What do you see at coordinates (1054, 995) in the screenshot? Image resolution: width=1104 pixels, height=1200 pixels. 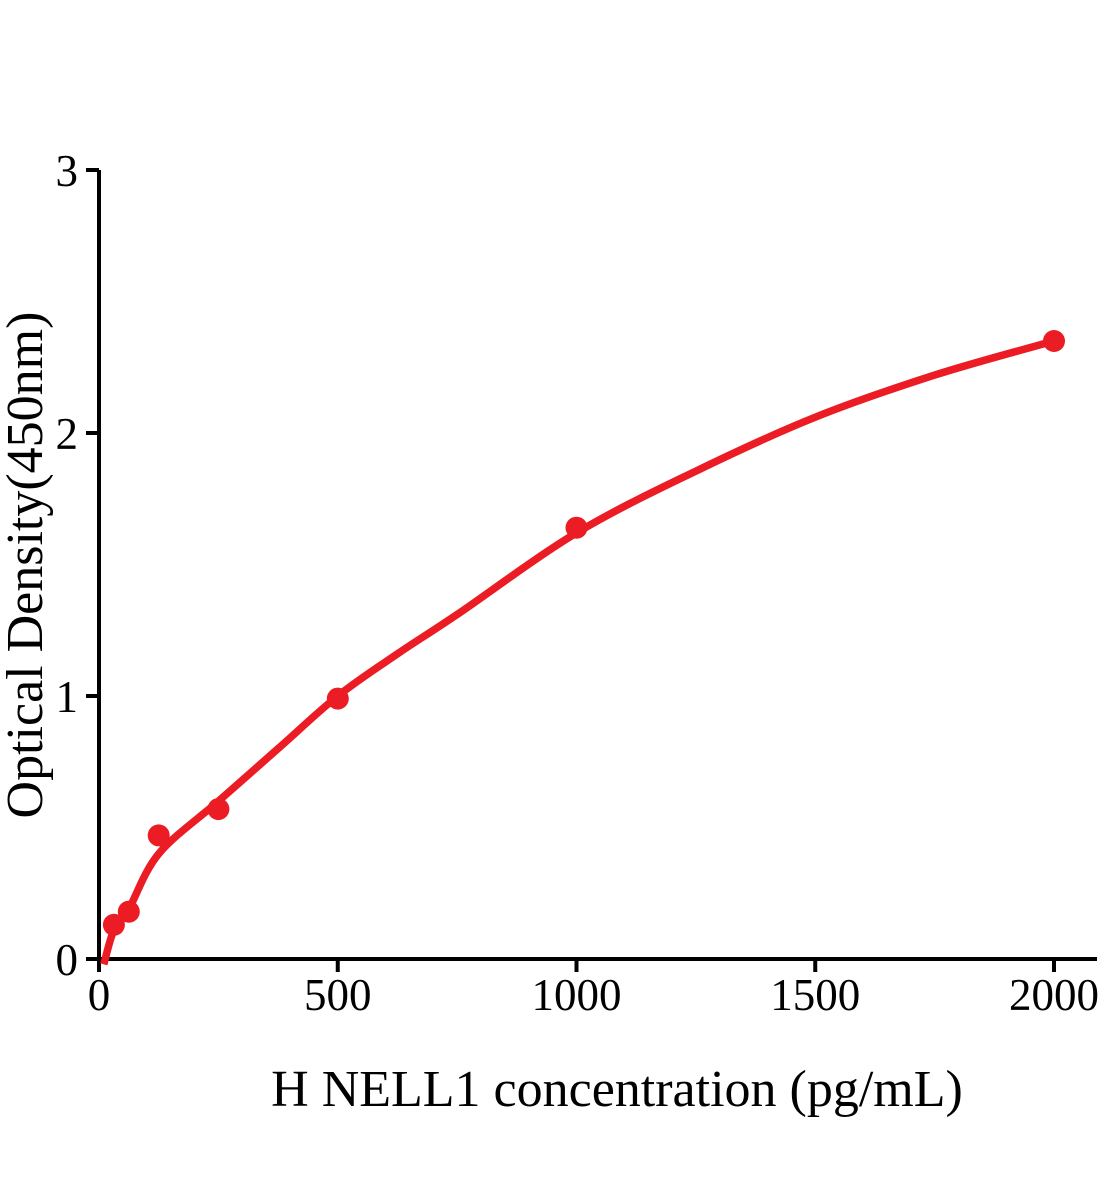 I see `x-tick-label: 2000` at bounding box center [1054, 995].